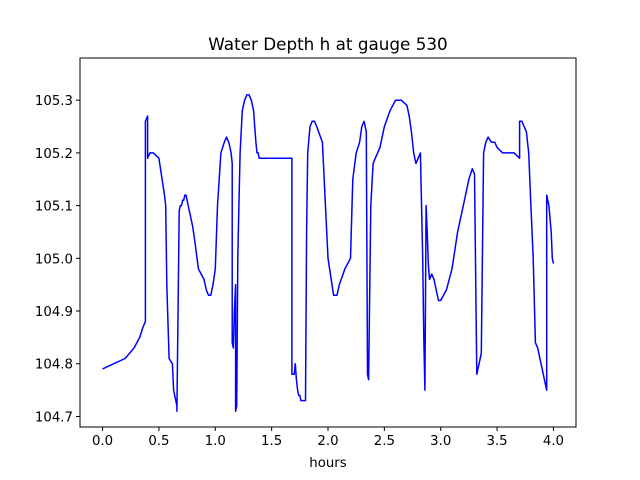  I want to click on x-tick-label: 1.5, so click(271, 441).